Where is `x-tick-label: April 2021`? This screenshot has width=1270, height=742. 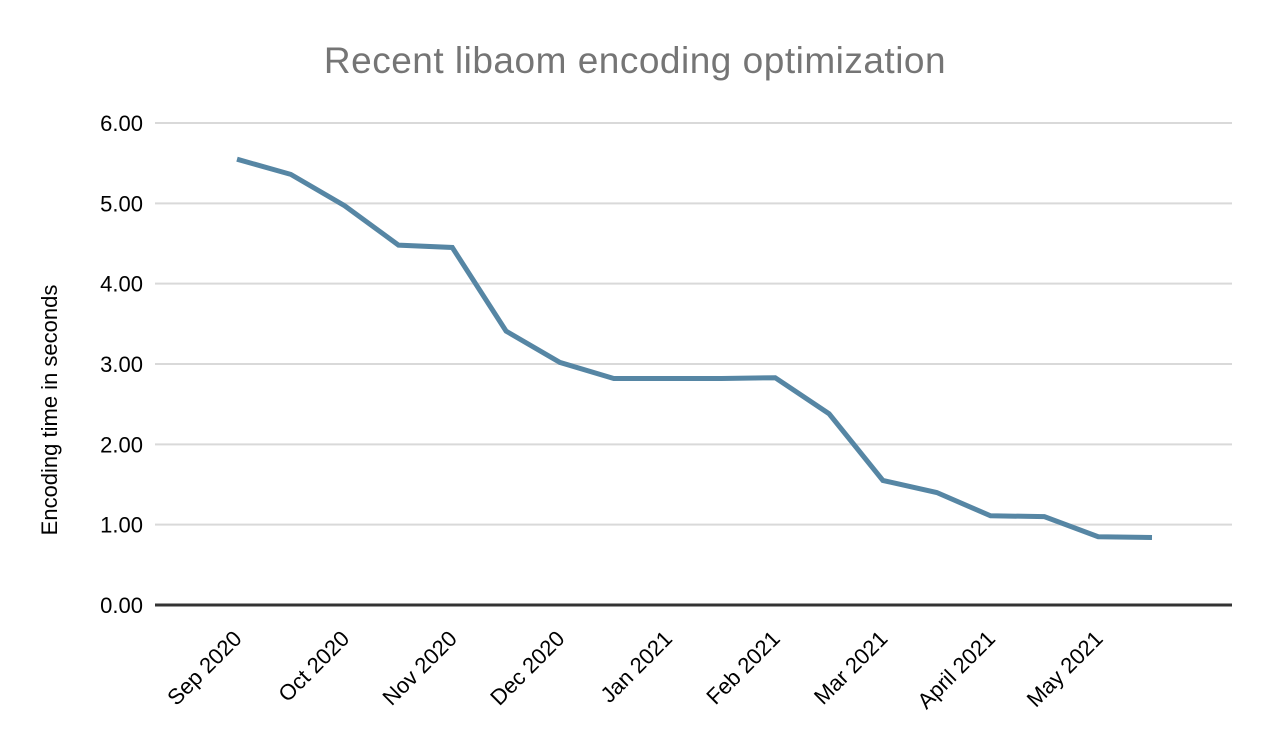
x-tick-label: April 2021 is located at coordinates (956, 670).